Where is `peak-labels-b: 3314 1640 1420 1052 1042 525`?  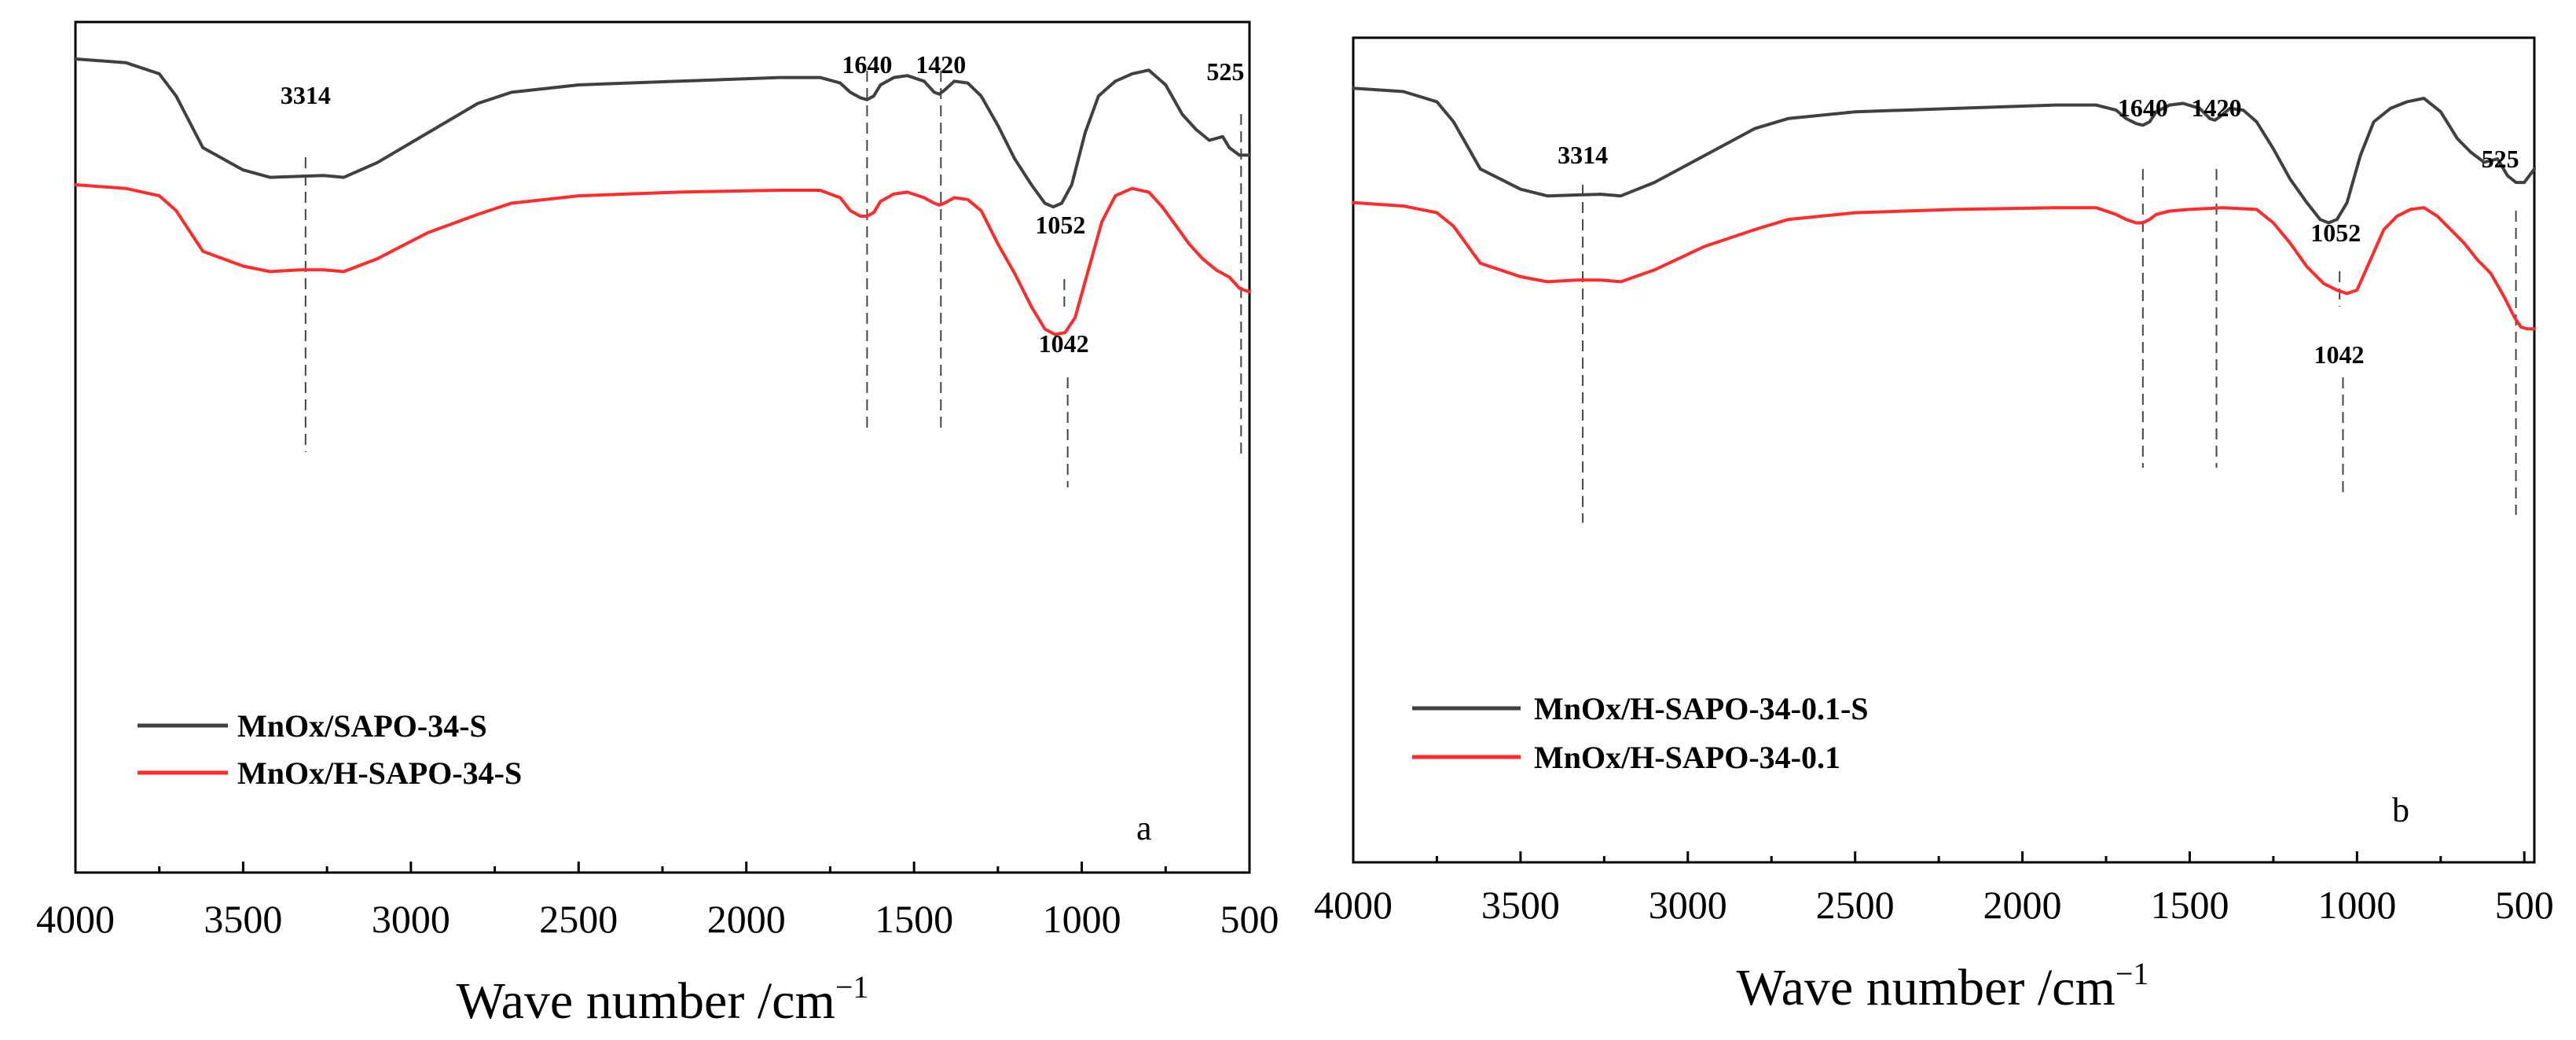 peak-labels-b: 3314 1640 1420 1052 1042 525 is located at coordinates (2038, 231).